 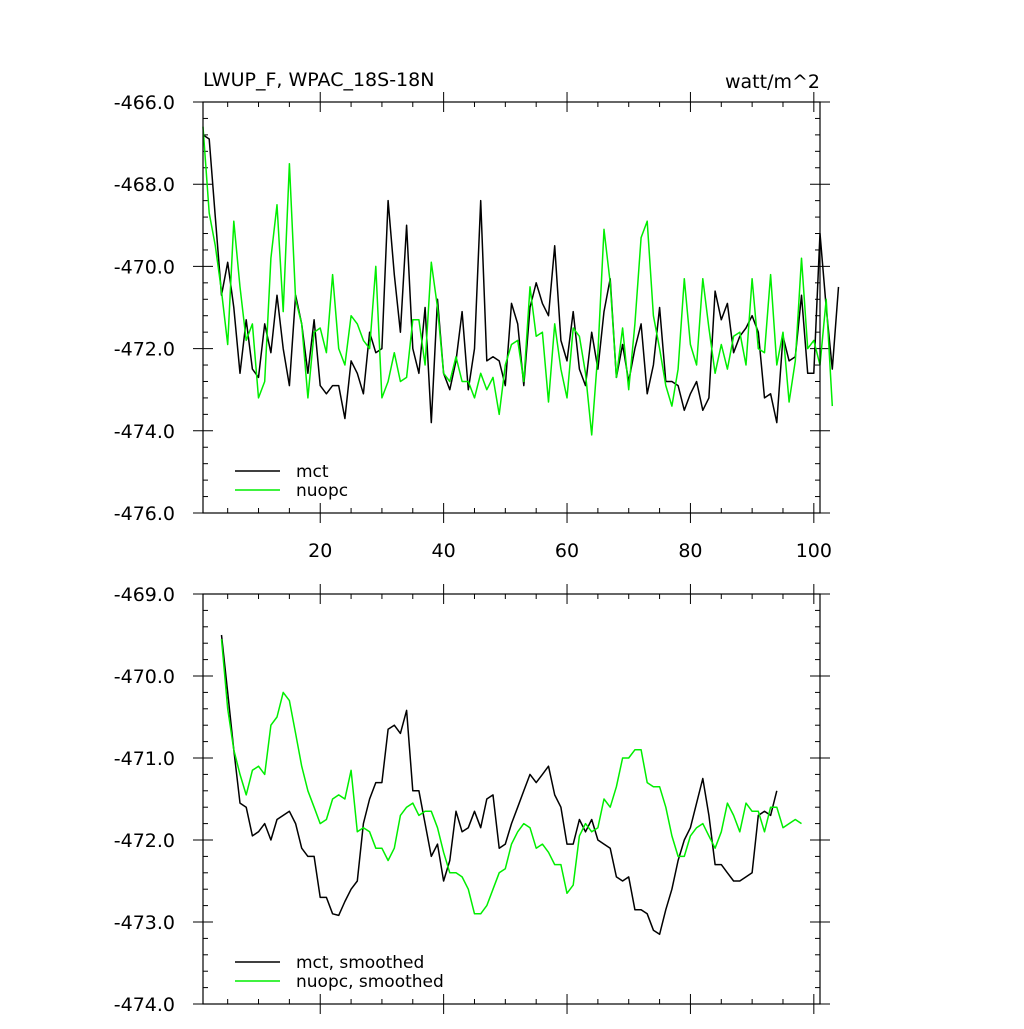 What do you see at coordinates (690, 551) in the screenshot?
I see `x-tick-label: 80` at bounding box center [690, 551].